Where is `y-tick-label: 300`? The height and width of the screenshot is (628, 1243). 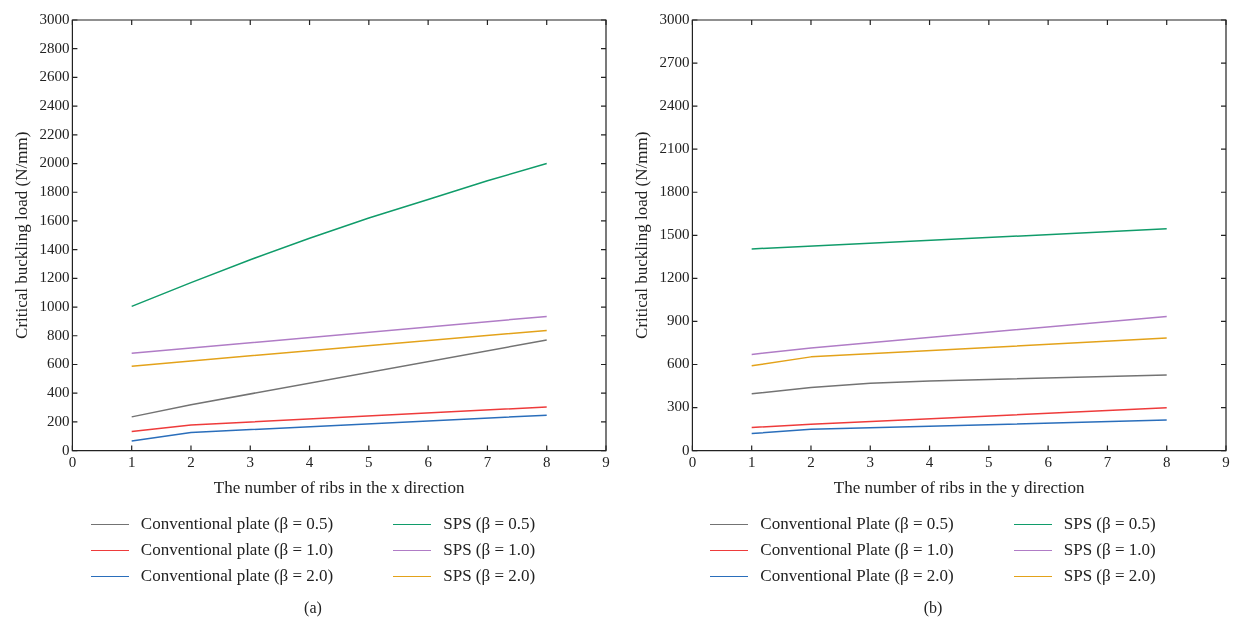 y-tick-label: 300 is located at coordinates (678, 406).